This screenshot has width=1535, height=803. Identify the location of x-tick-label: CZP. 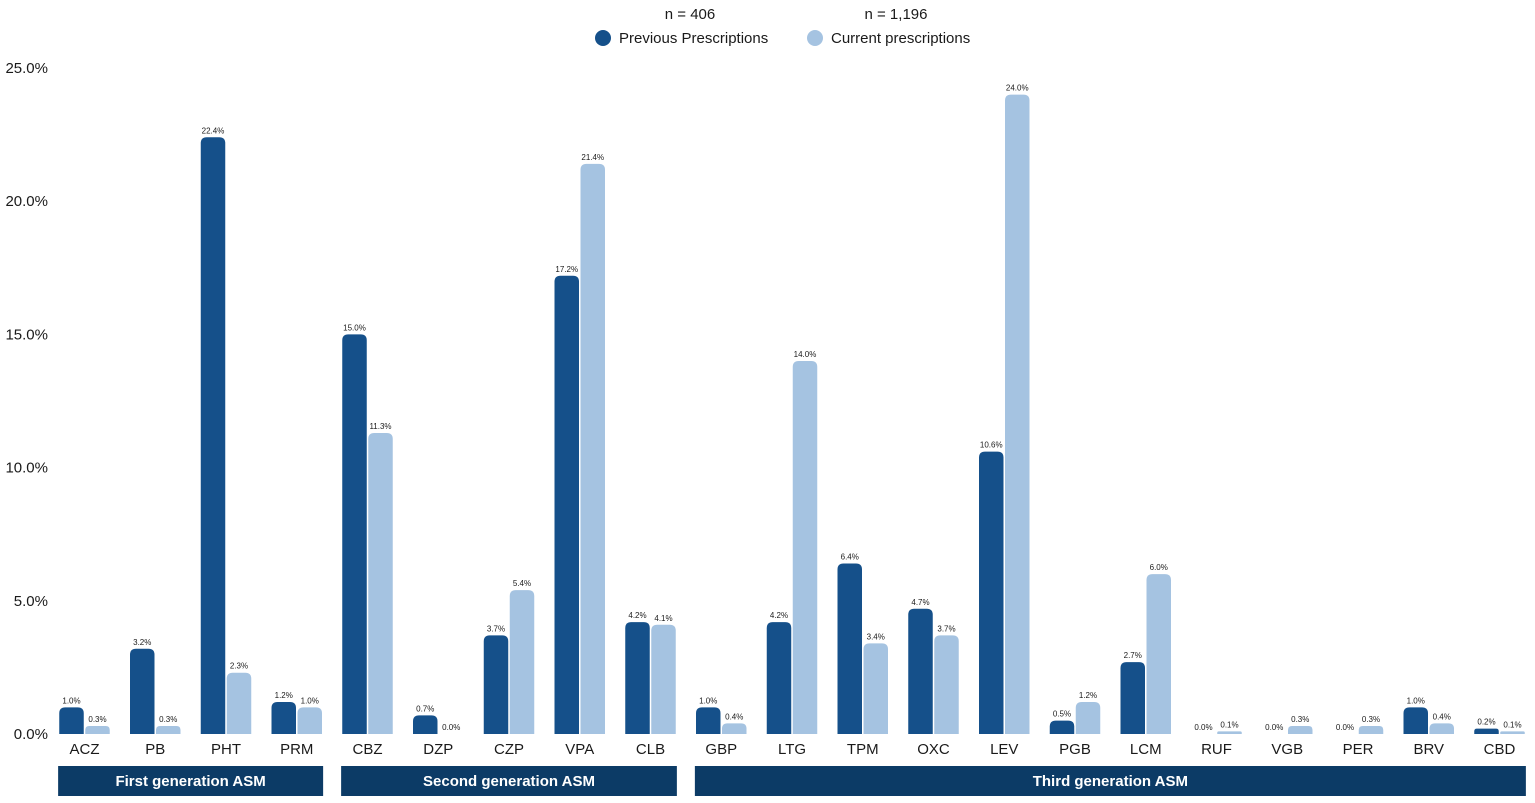
(509, 749).